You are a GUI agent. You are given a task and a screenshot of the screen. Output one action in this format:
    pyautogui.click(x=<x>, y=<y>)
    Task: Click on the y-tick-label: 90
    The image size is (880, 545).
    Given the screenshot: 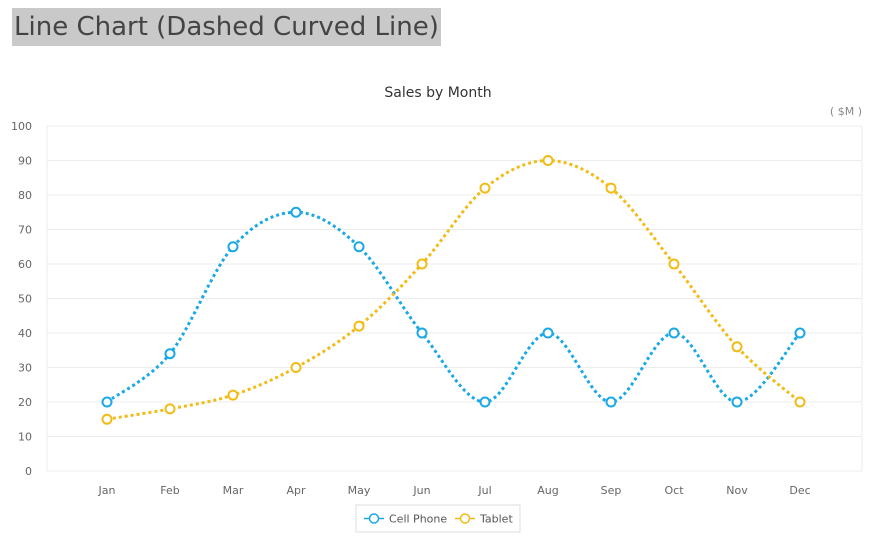 What is the action you would take?
    pyautogui.click(x=25, y=161)
    